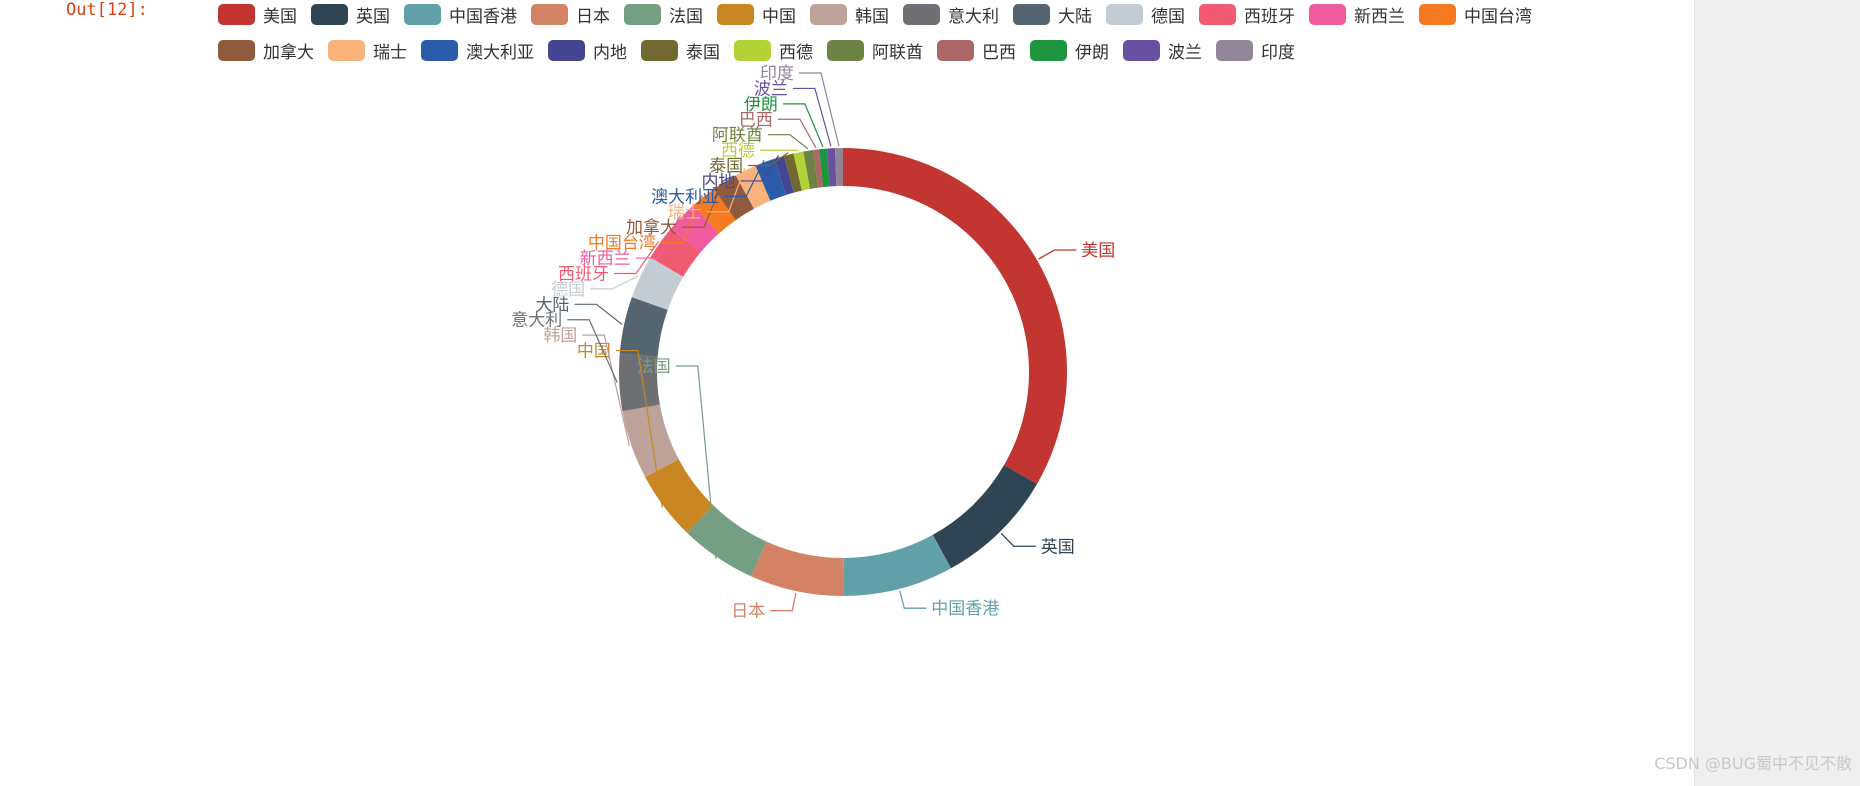  Describe the element at coordinates (756, 14) in the screenshot. I see `legend-item: 中国` at that location.